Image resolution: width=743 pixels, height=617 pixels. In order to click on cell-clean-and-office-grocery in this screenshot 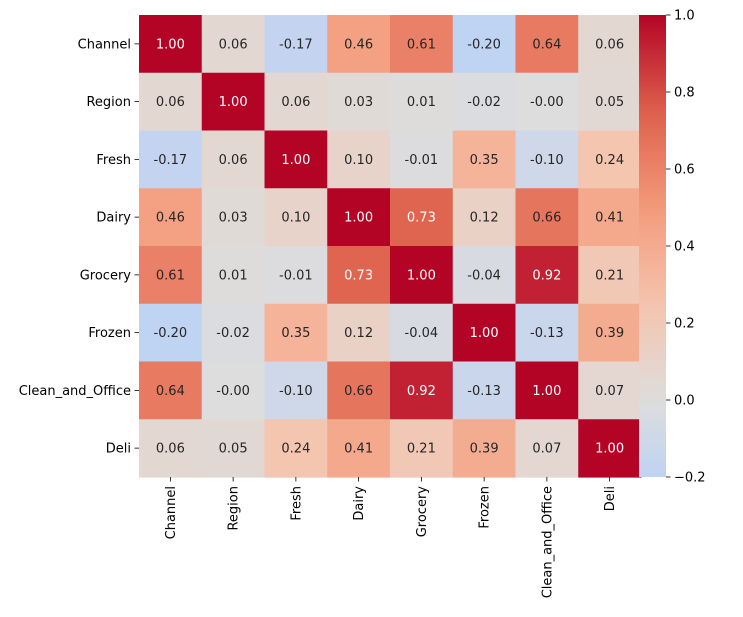, I will do `click(422, 390)`.